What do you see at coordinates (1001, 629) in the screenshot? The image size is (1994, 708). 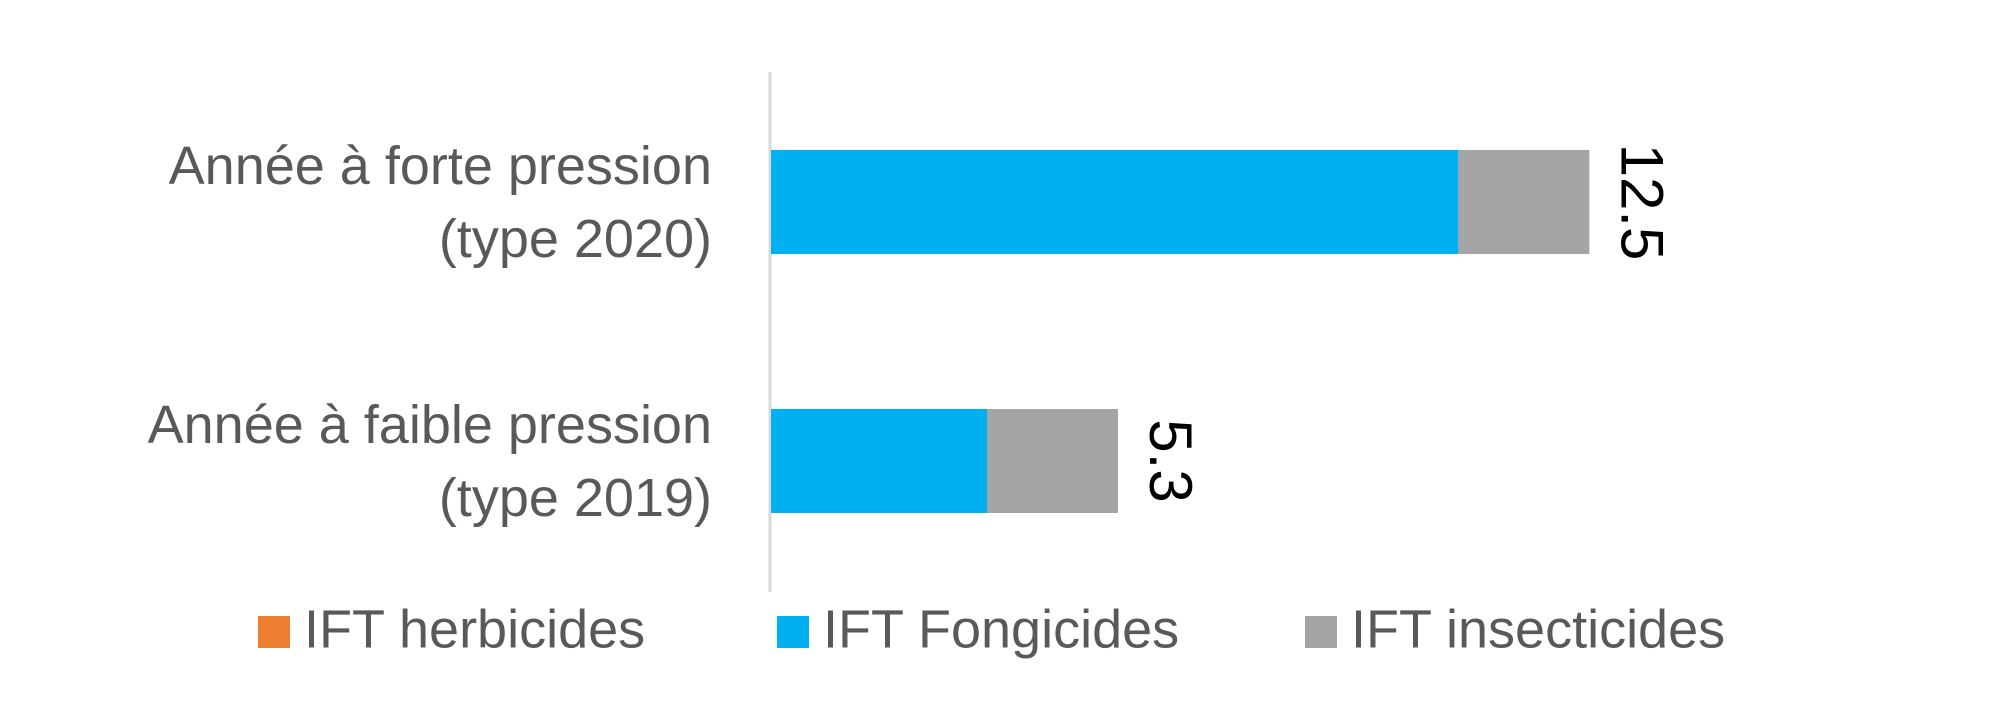 I see `legend-label: IFT Fongicides` at bounding box center [1001, 629].